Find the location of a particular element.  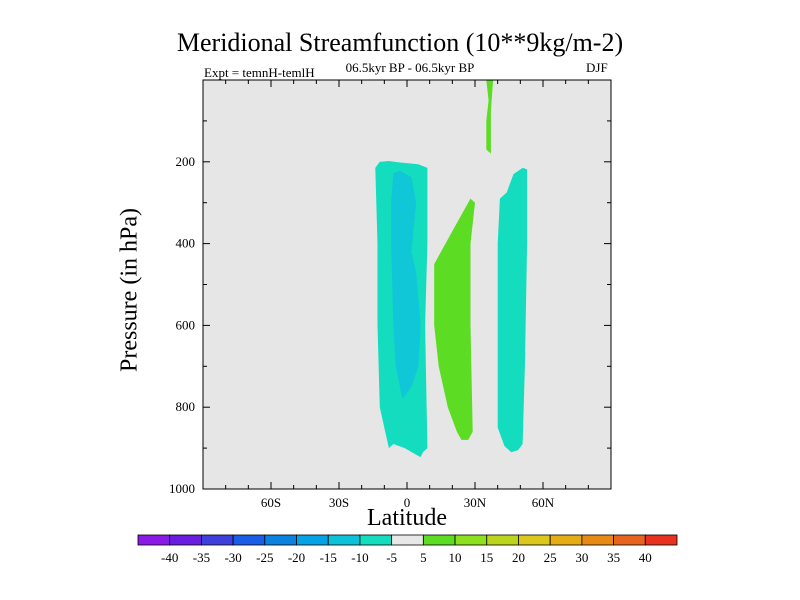

colorbar-label: -40 is located at coordinates (169, 557).